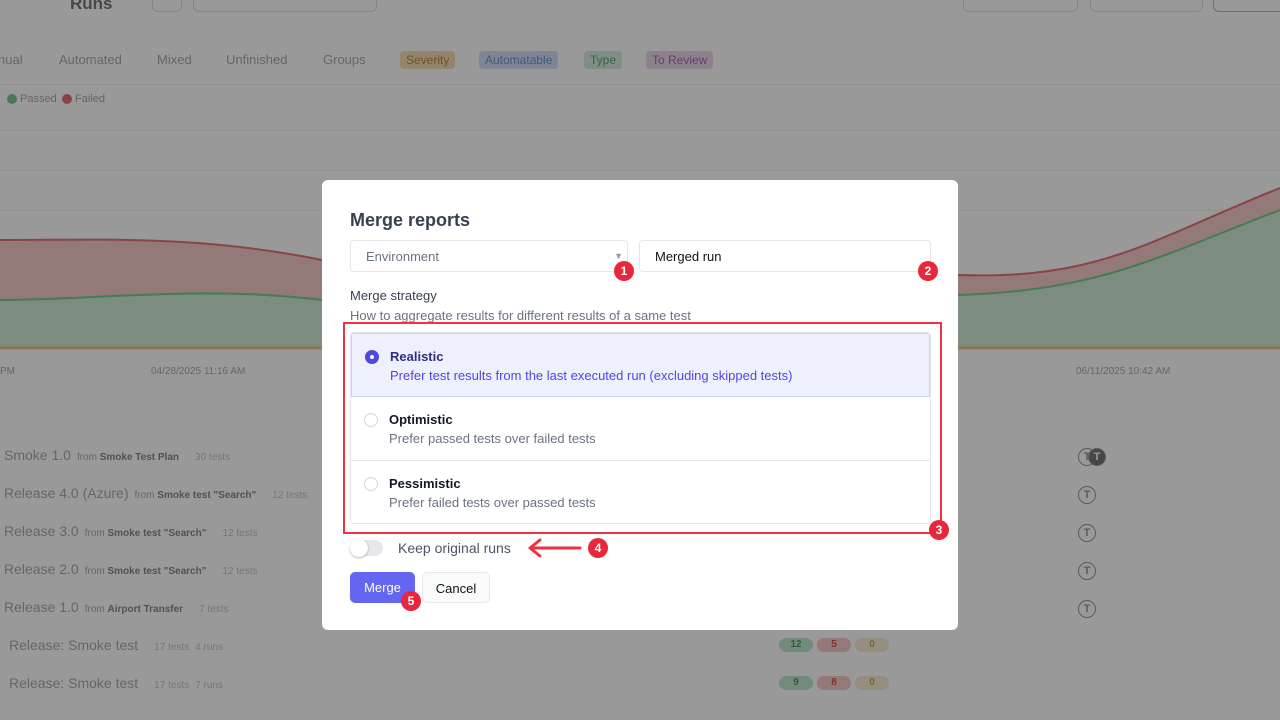 This screenshot has height=720, width=1280. What do you see at coordinates (785, 256) in the screenshot?
I see `run-name-input: Merged run` at bounding box center [785, 256].